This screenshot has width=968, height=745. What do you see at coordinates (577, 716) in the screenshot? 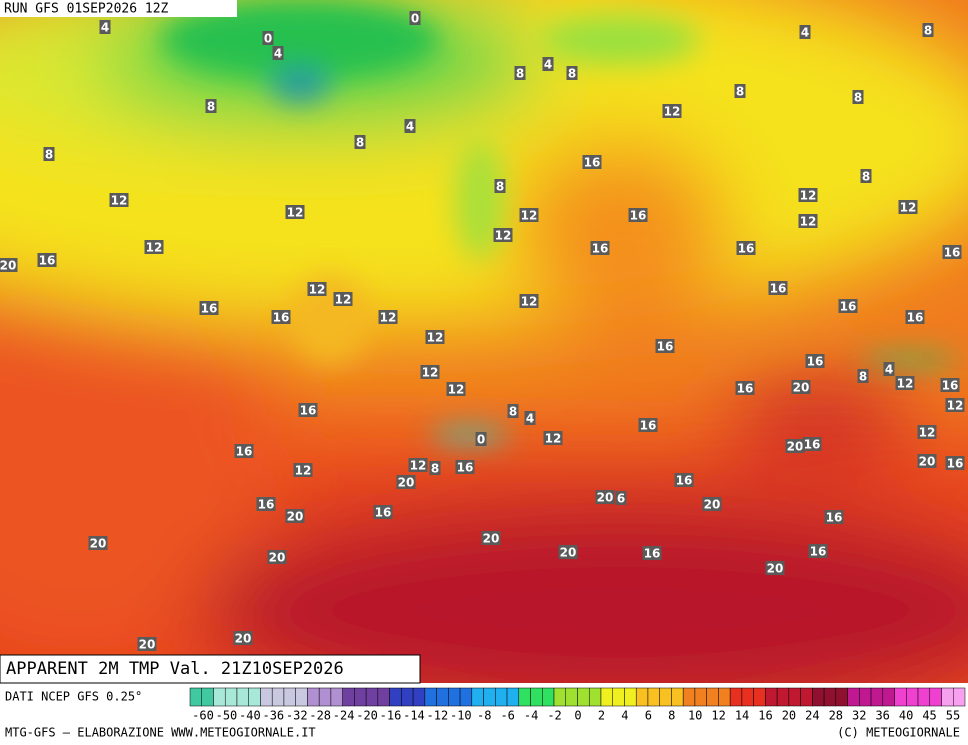
I see `scale-label: 0` at bounding box center [577, 716].